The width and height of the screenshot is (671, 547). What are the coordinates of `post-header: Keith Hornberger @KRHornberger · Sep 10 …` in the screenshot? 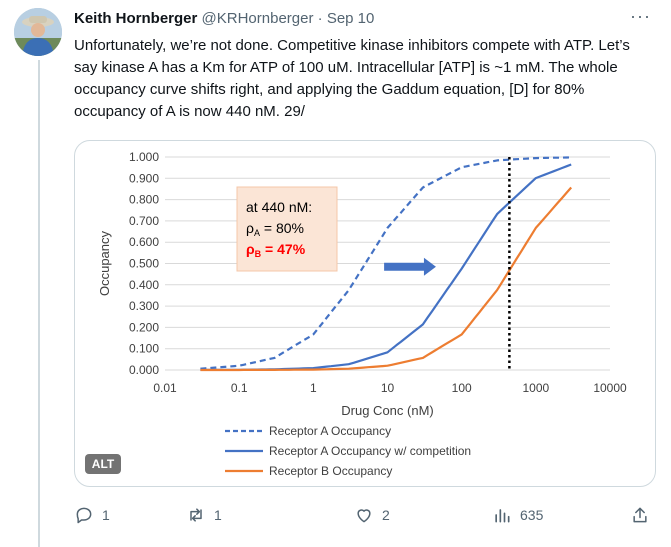 It's located at (362, 19).